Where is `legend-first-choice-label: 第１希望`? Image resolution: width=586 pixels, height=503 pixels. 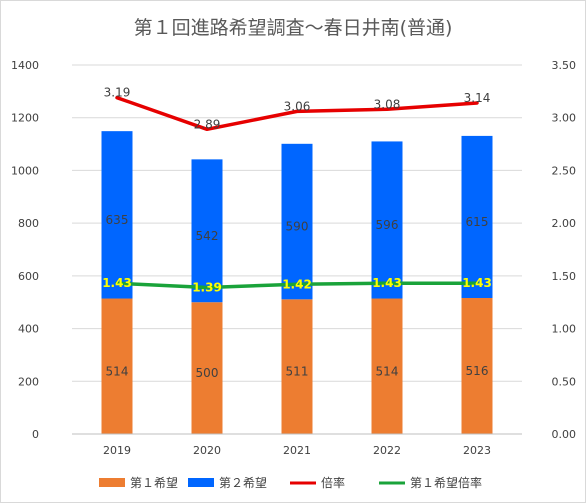
legend-first-choice-label: 第１希望 is located at coordinates (154, 482).